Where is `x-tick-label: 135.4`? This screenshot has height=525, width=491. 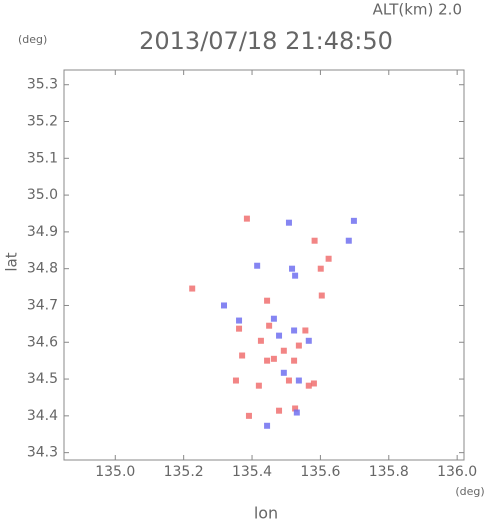
x-tick-label: 135.4 is located at coordinates (252, 472).